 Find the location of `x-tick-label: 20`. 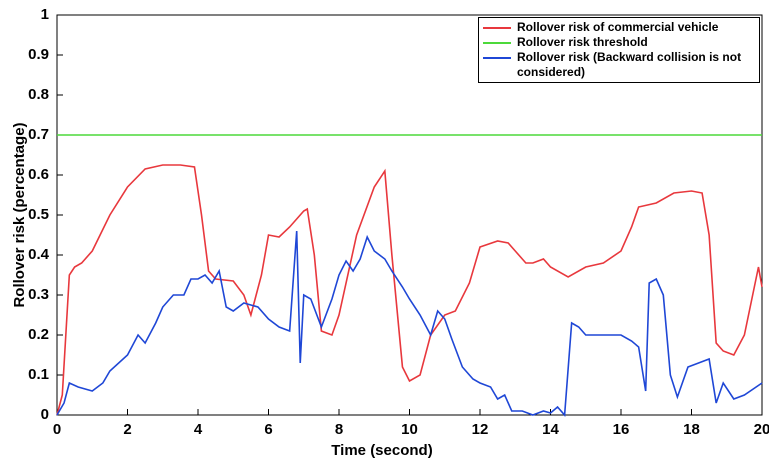

x-tick-label: 20 is located at coordinates (761, 429).